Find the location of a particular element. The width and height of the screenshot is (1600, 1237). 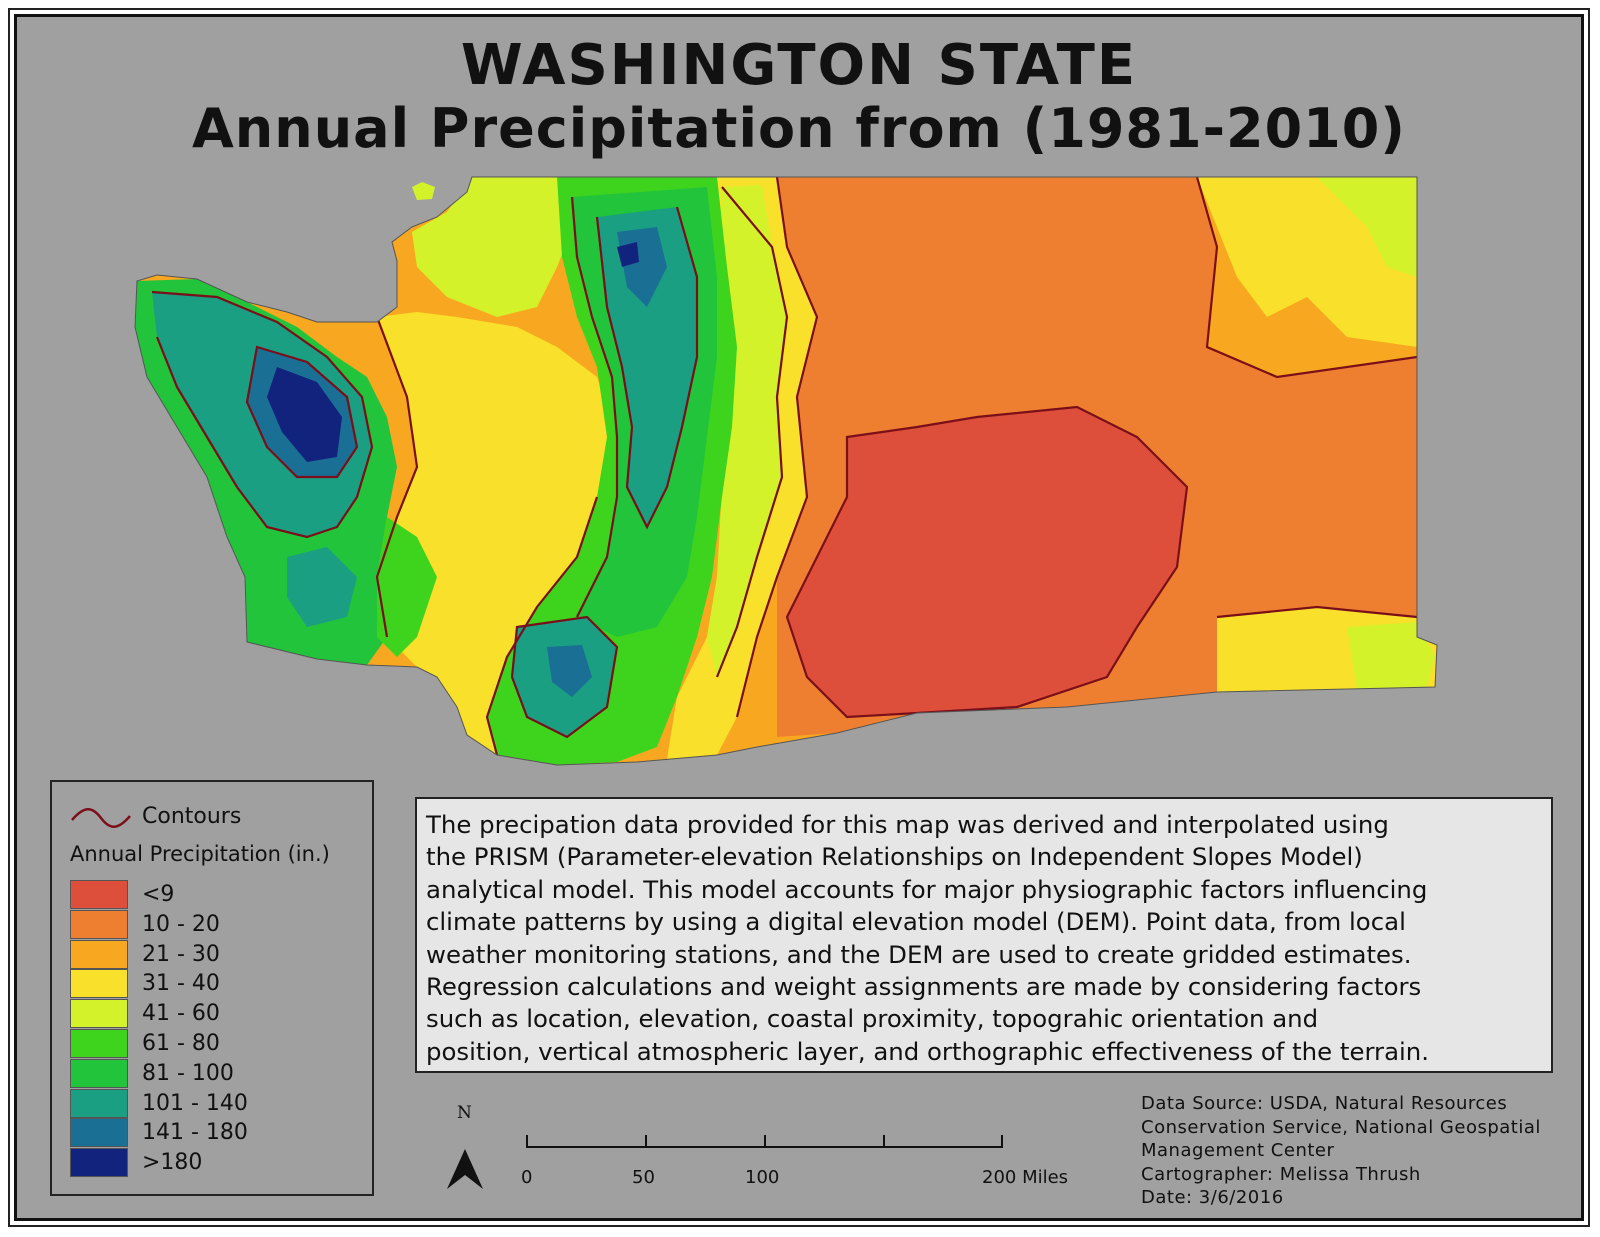

precip-zone-61-80-willapa is located at coordinates (407, 587).